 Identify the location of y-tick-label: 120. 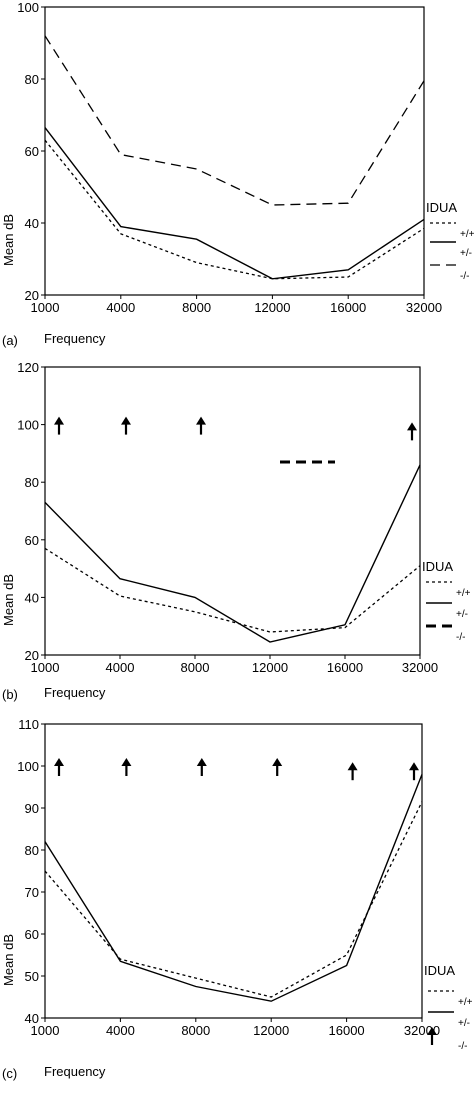
(28, 367).